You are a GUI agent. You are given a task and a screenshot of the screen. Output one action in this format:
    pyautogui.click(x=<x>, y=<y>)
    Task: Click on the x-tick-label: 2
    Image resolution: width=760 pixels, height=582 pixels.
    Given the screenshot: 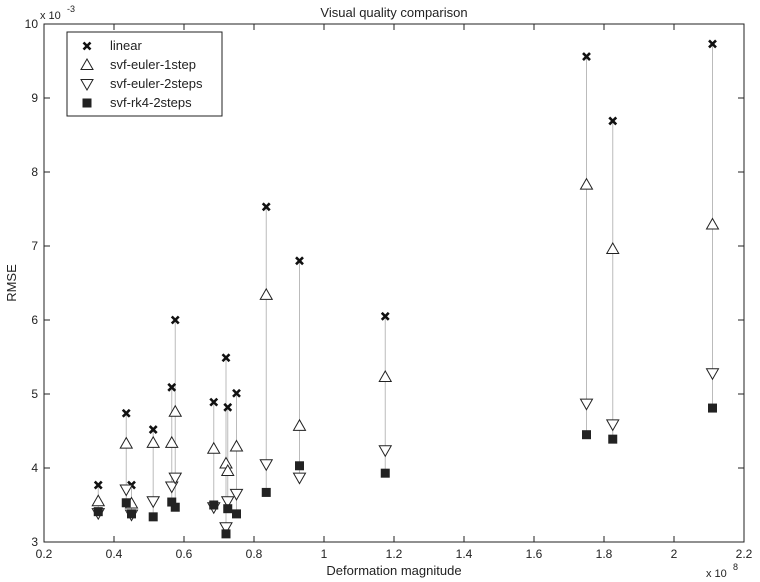 What is the action you would take?
    pyautogui.click(x=674, y=554)
    